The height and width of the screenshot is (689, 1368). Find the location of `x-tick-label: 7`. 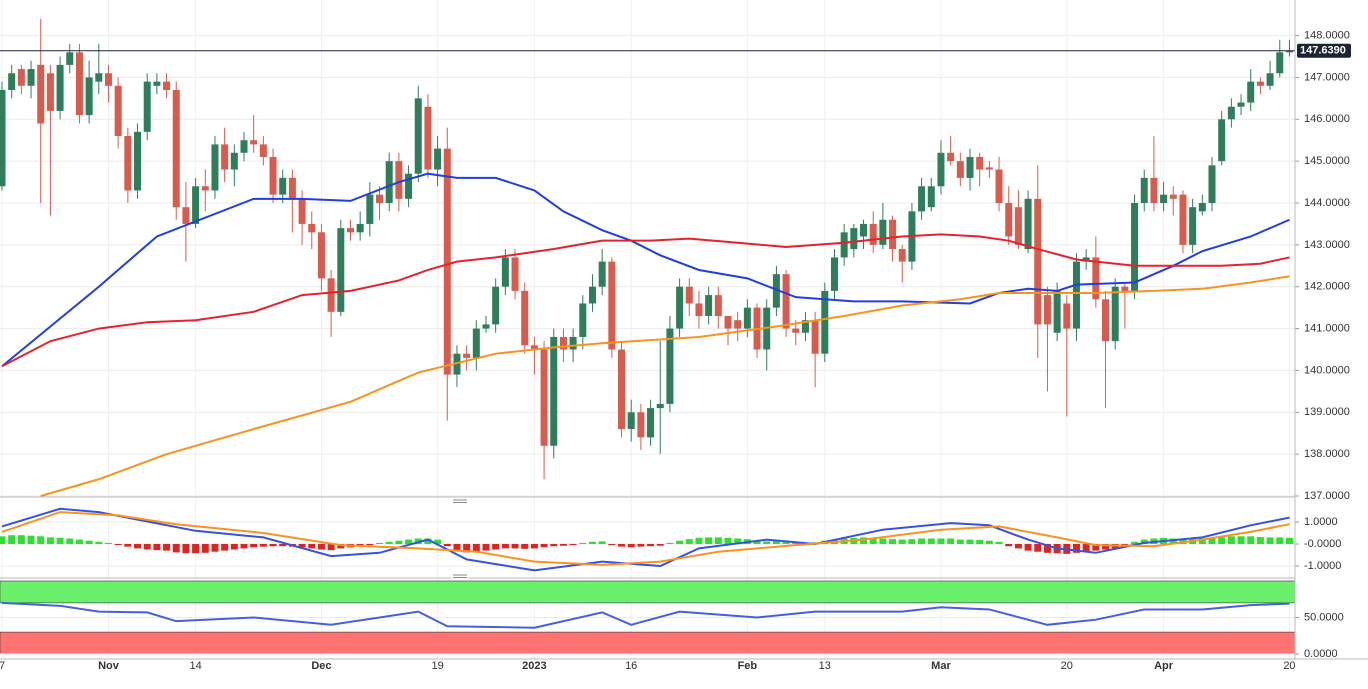

x-tick-label: 7 is located at coordinates (2, 666).